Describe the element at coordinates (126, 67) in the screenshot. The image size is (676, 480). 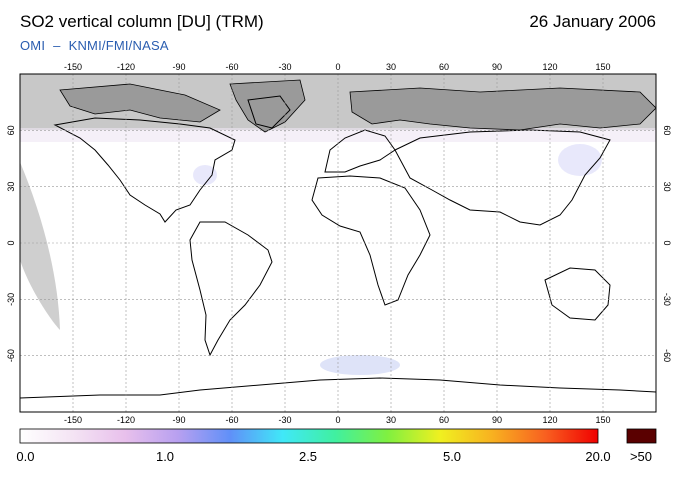
I see `lon-tick-label-top: -120` at that location.